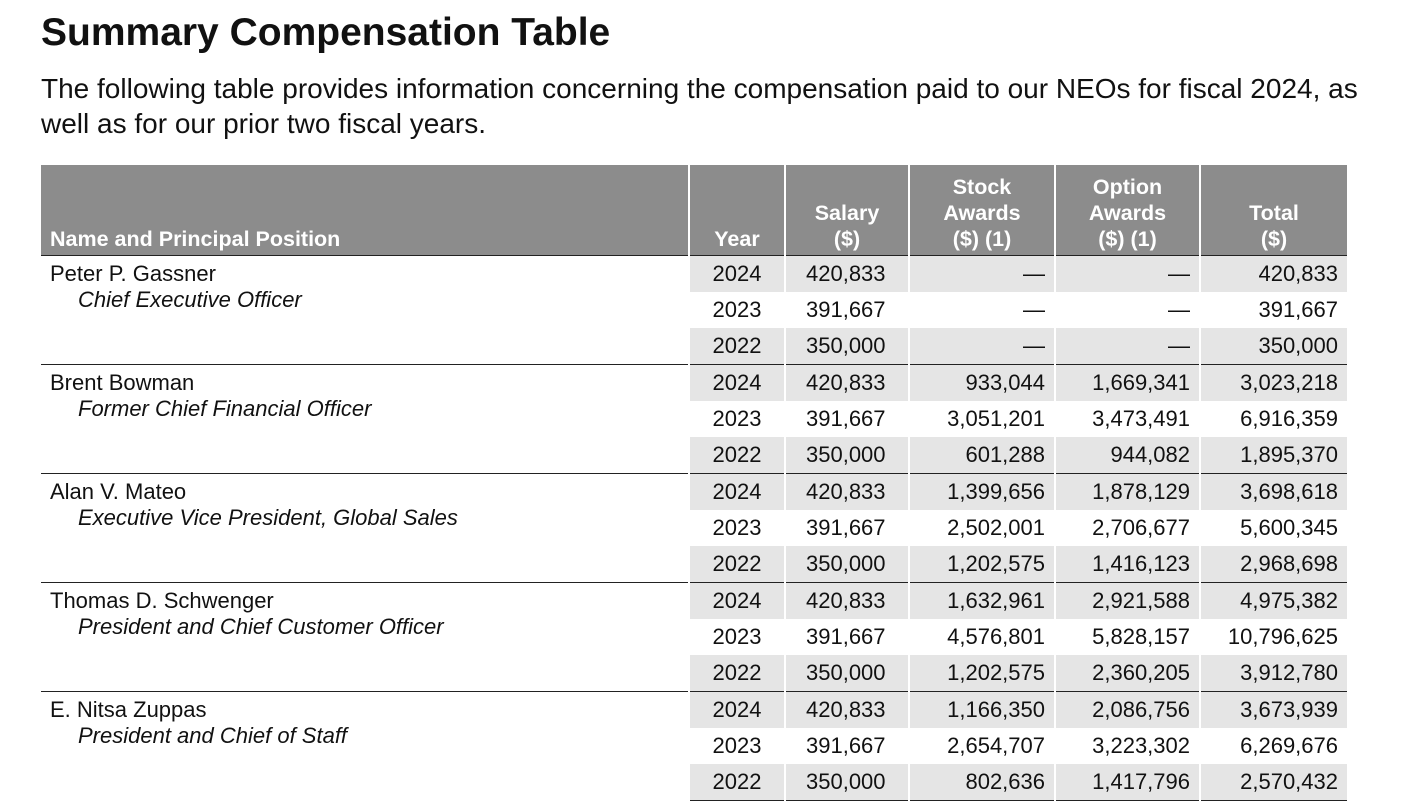 The width and height of the screenshot is (1410, 806). Describe the element at coordinates (1273, 782) in the screenshot. I see `total-cell: 2,570,432` at that location.